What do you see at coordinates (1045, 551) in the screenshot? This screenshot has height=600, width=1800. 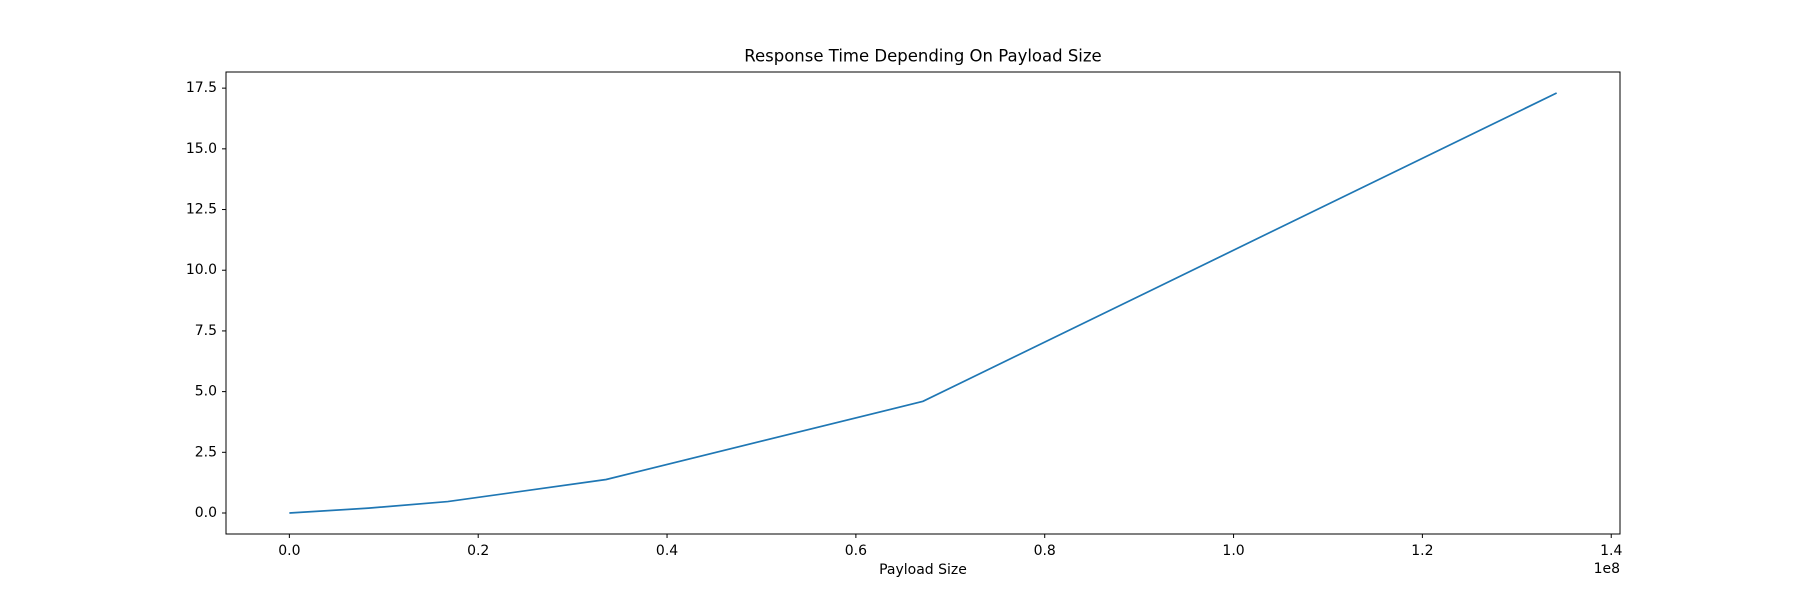 I see `x-tick-label: 0.8` at bounding box center [1045, 551].